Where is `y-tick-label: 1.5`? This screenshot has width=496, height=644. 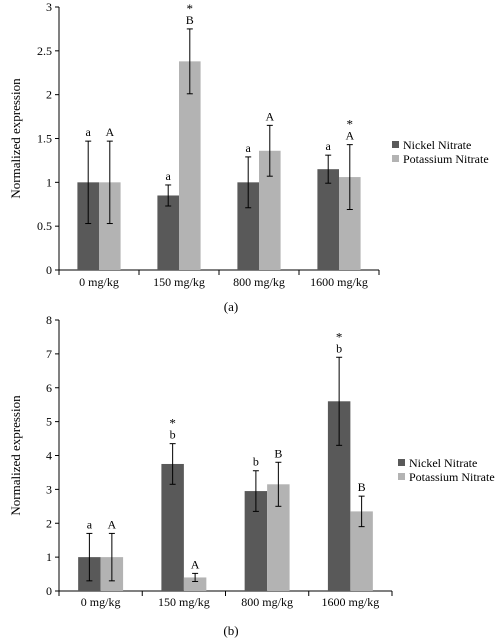 y-tick-label: 1.5 is located at coordinates (44, 139).